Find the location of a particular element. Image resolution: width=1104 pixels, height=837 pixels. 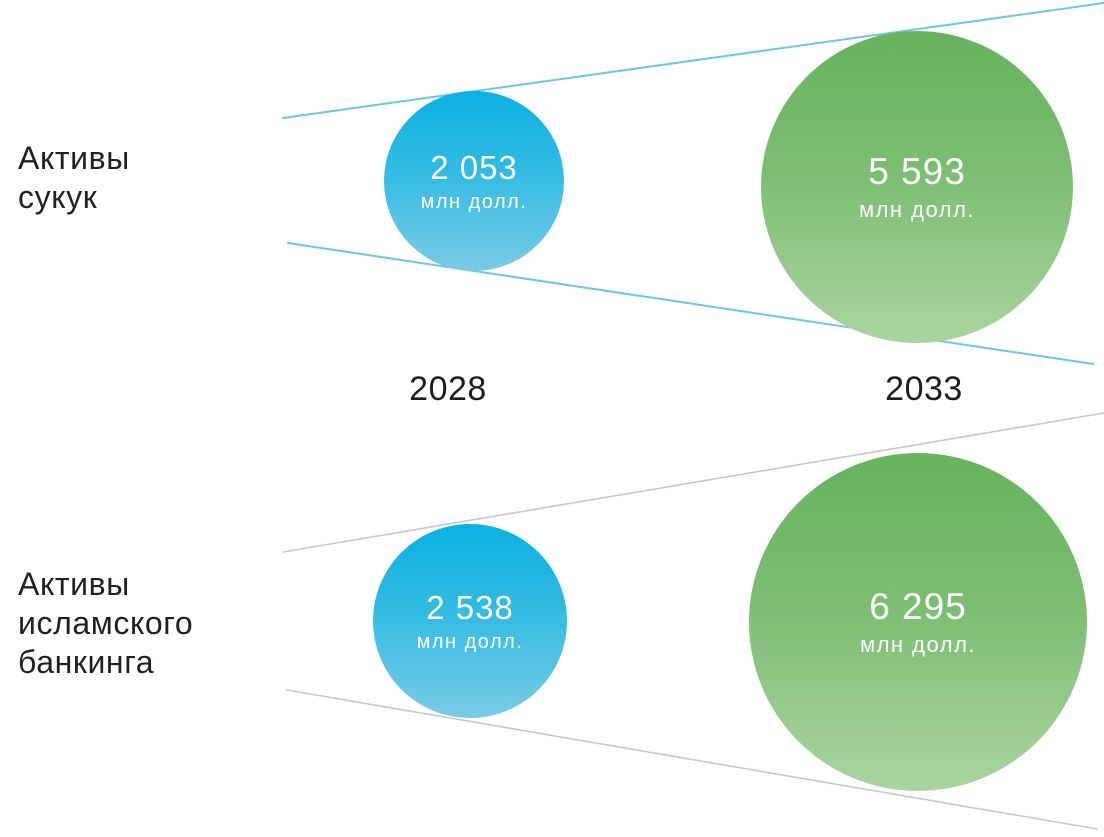

year-label-2028: 2028 is located at coordinates (448, 389).